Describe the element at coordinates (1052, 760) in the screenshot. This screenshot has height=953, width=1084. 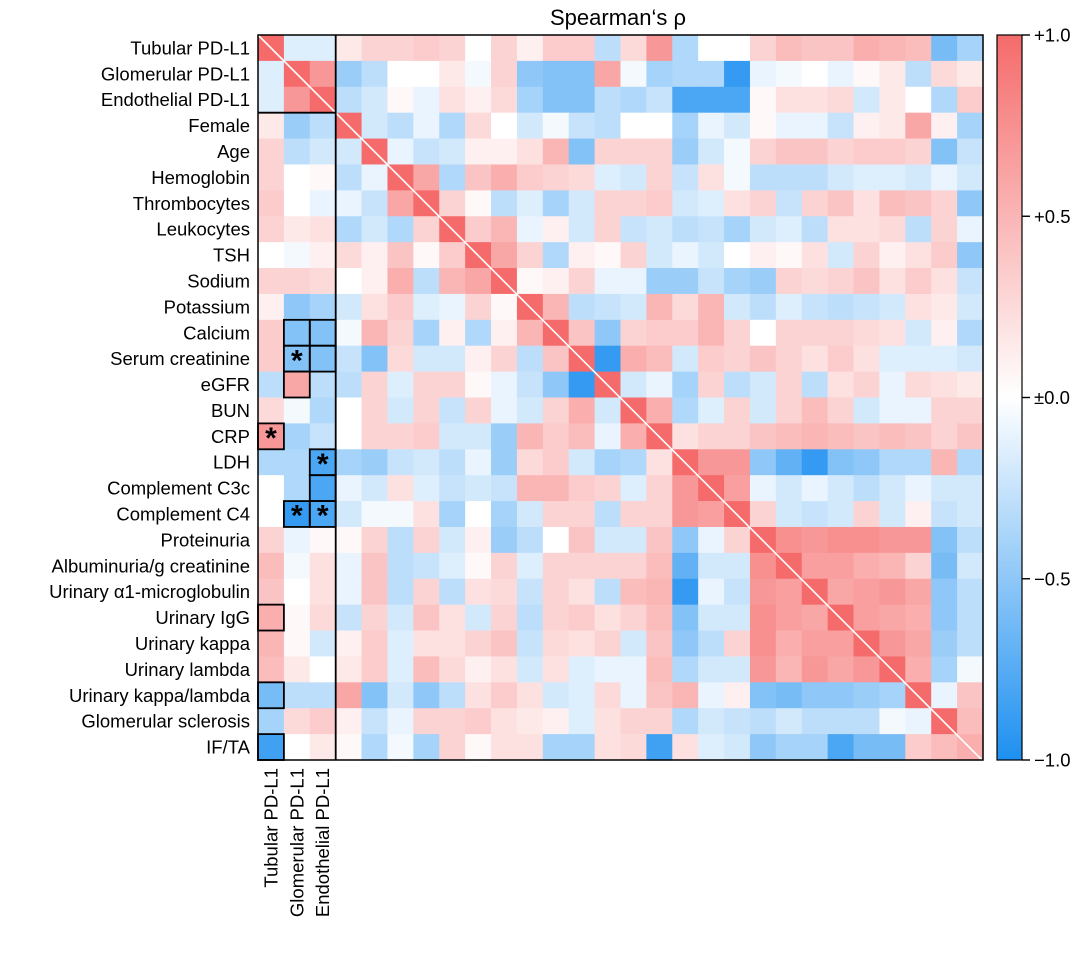
I see `colorbar-tick-label: −1.0` at that location.